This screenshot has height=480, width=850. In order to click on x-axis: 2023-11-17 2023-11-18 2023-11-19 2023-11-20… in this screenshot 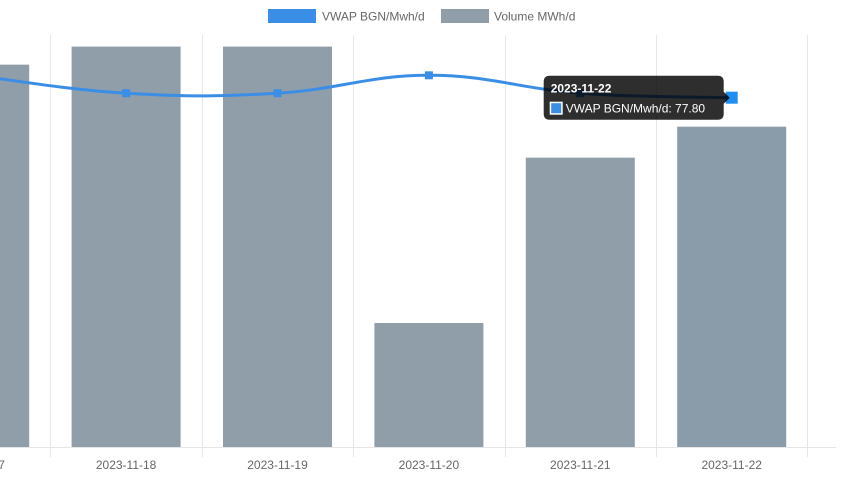, I will do `click(418, 459)`.